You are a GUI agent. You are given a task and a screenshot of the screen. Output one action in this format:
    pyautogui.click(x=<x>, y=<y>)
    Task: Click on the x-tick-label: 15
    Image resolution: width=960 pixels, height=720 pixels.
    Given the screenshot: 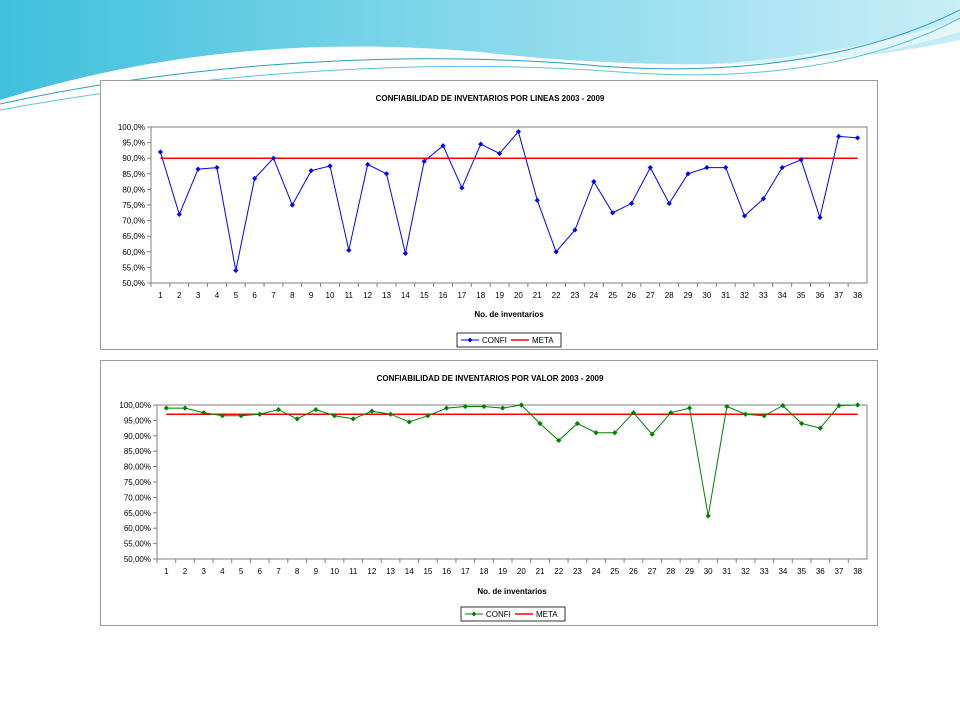 What is the action you would take?
    pyautogui.click(x=424, y=295)
    